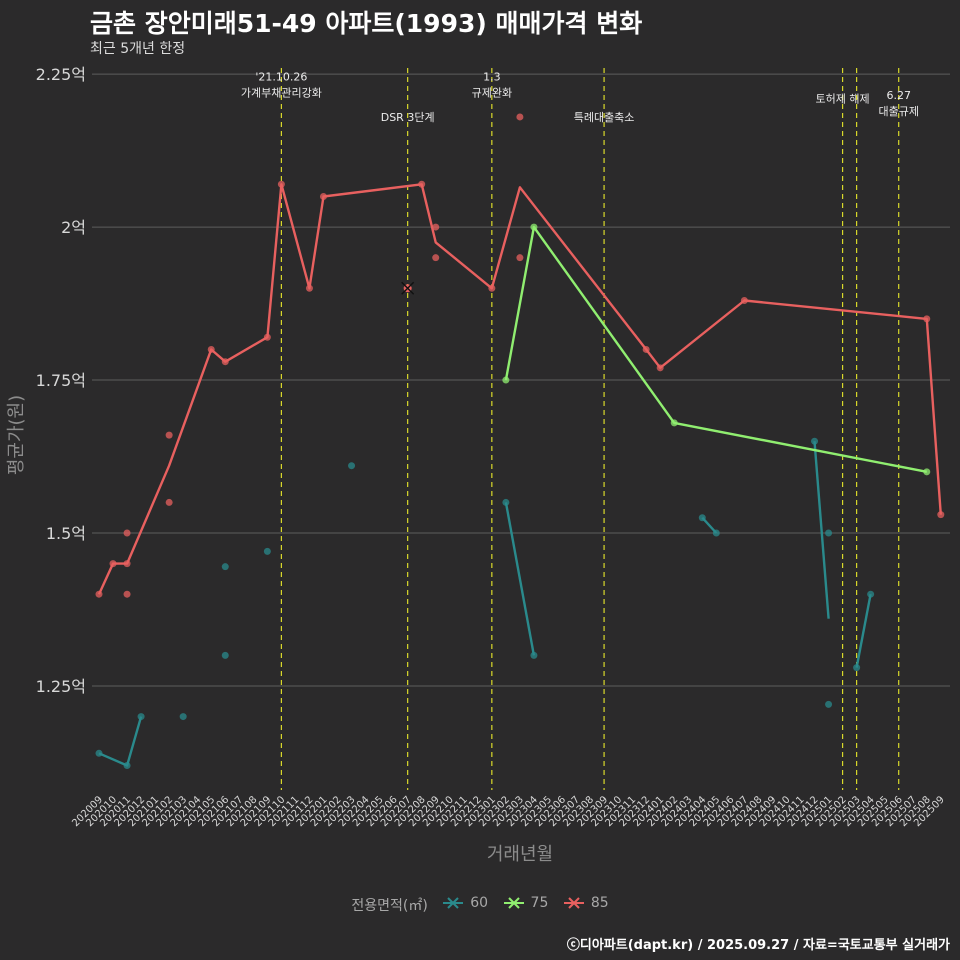  What do you see at coordinates (539, 903) in the screenshot?
I see `legend-label-75: 75` at bounding box center [539, 903].